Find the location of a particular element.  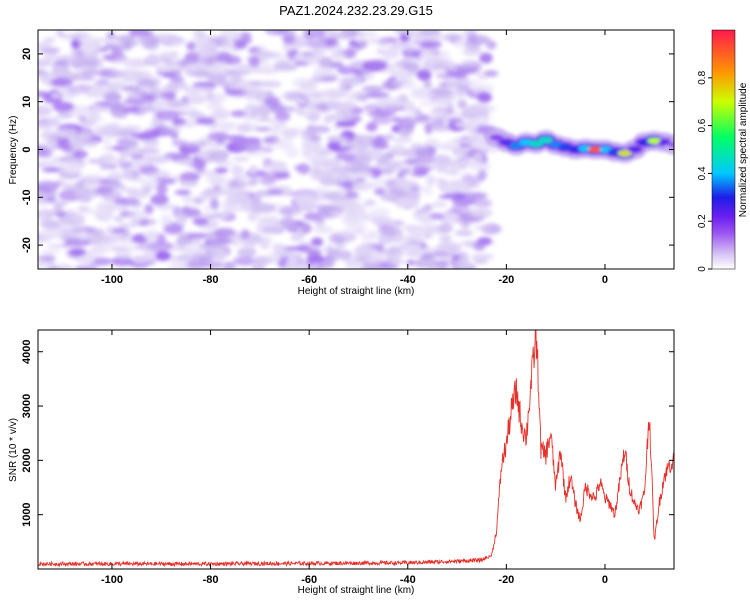

figure-title: PAZ1.2024.232.23.29.G15 is located at coordinates (356, 10).